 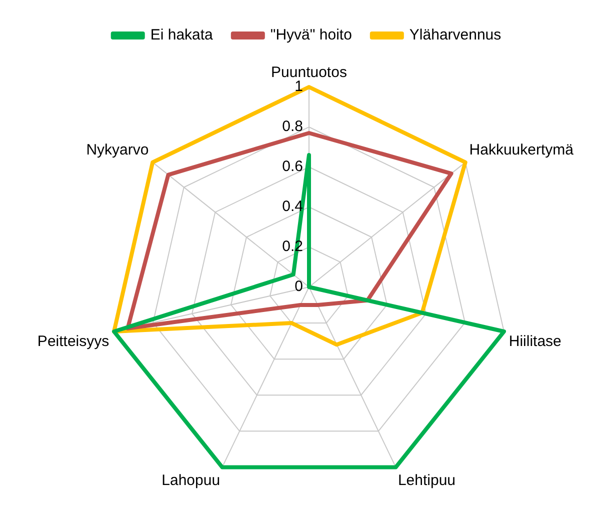 What do you see at coordinates (182, 35) in the screenshot?
I see `legend-label: Ei hakata` at bounding box center [182, 35].